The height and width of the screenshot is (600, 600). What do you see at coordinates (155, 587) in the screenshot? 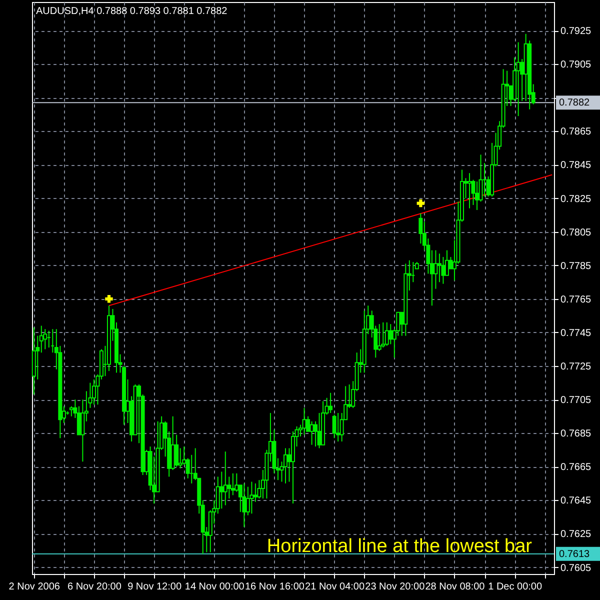
I see `x-tick-label: 9 Nov 12:00` at bounding box center [155, 587].